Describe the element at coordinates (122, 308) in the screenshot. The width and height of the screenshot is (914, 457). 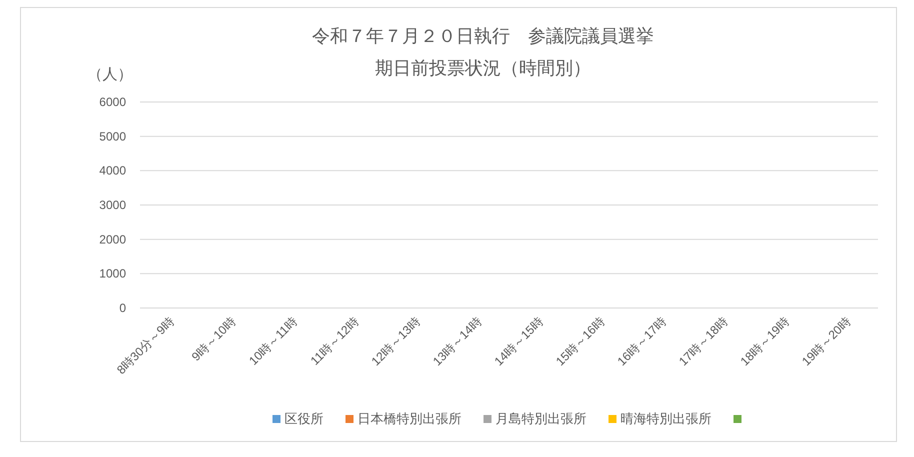
I see `y-tick-label: 0` at that location.